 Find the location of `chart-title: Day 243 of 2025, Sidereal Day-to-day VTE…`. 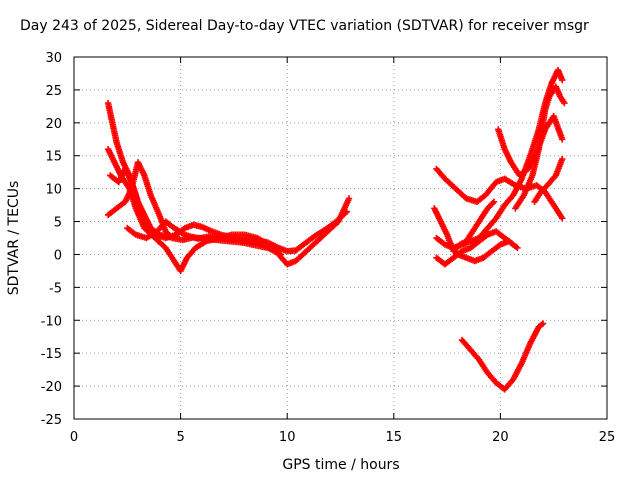

chart-title: Day 243 of 2025, Sidereal Day-to-day VTE… is located at coordinates (304, 26).